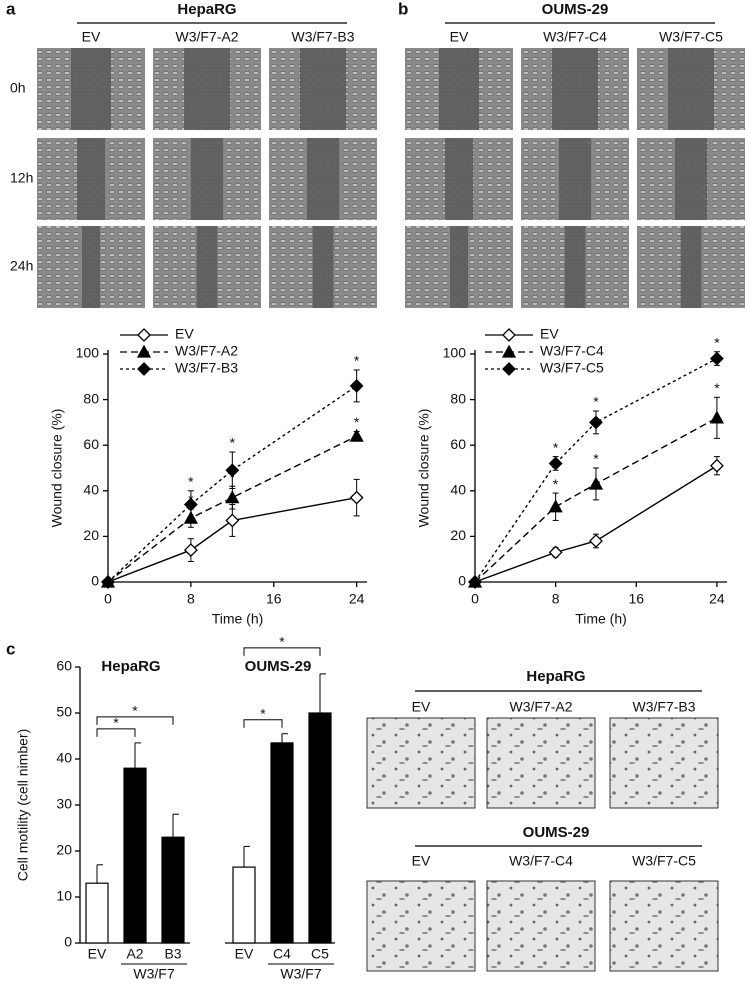  Describe the element at coordinates (130, 666) in the screenshot. I see `group-title: HepaRG` at that location.